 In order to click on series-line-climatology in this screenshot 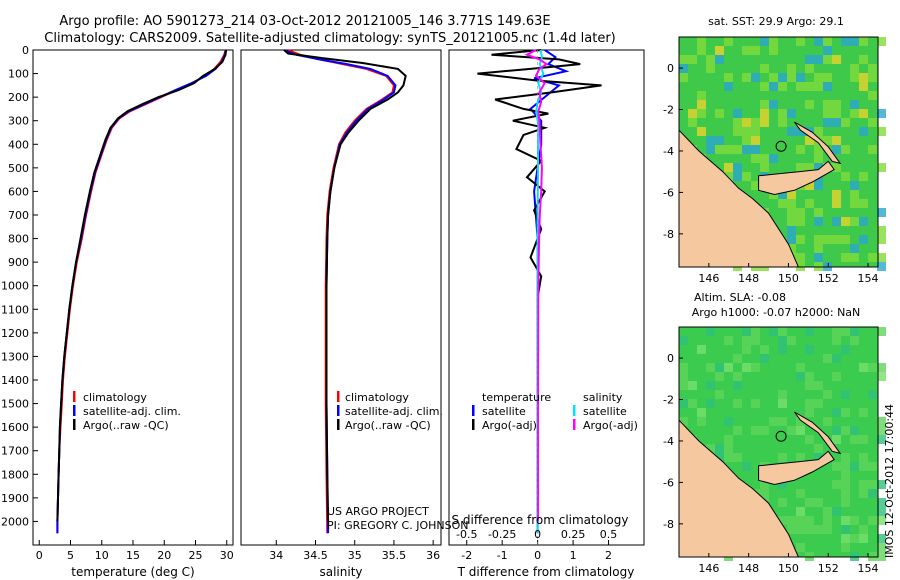, I will do `click(341, 291)`.